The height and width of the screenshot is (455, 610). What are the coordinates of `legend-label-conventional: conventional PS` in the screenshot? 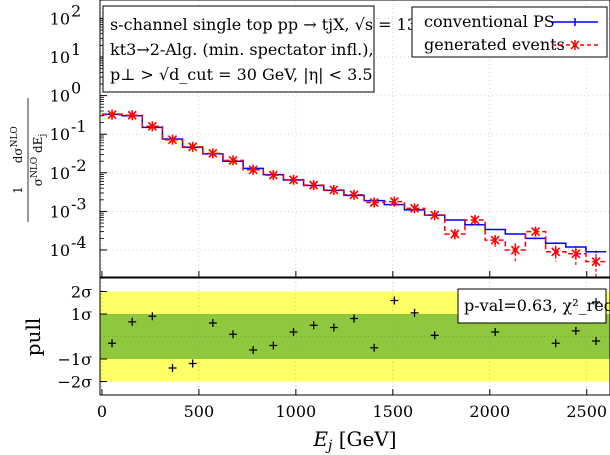 It's located at (489, 21).